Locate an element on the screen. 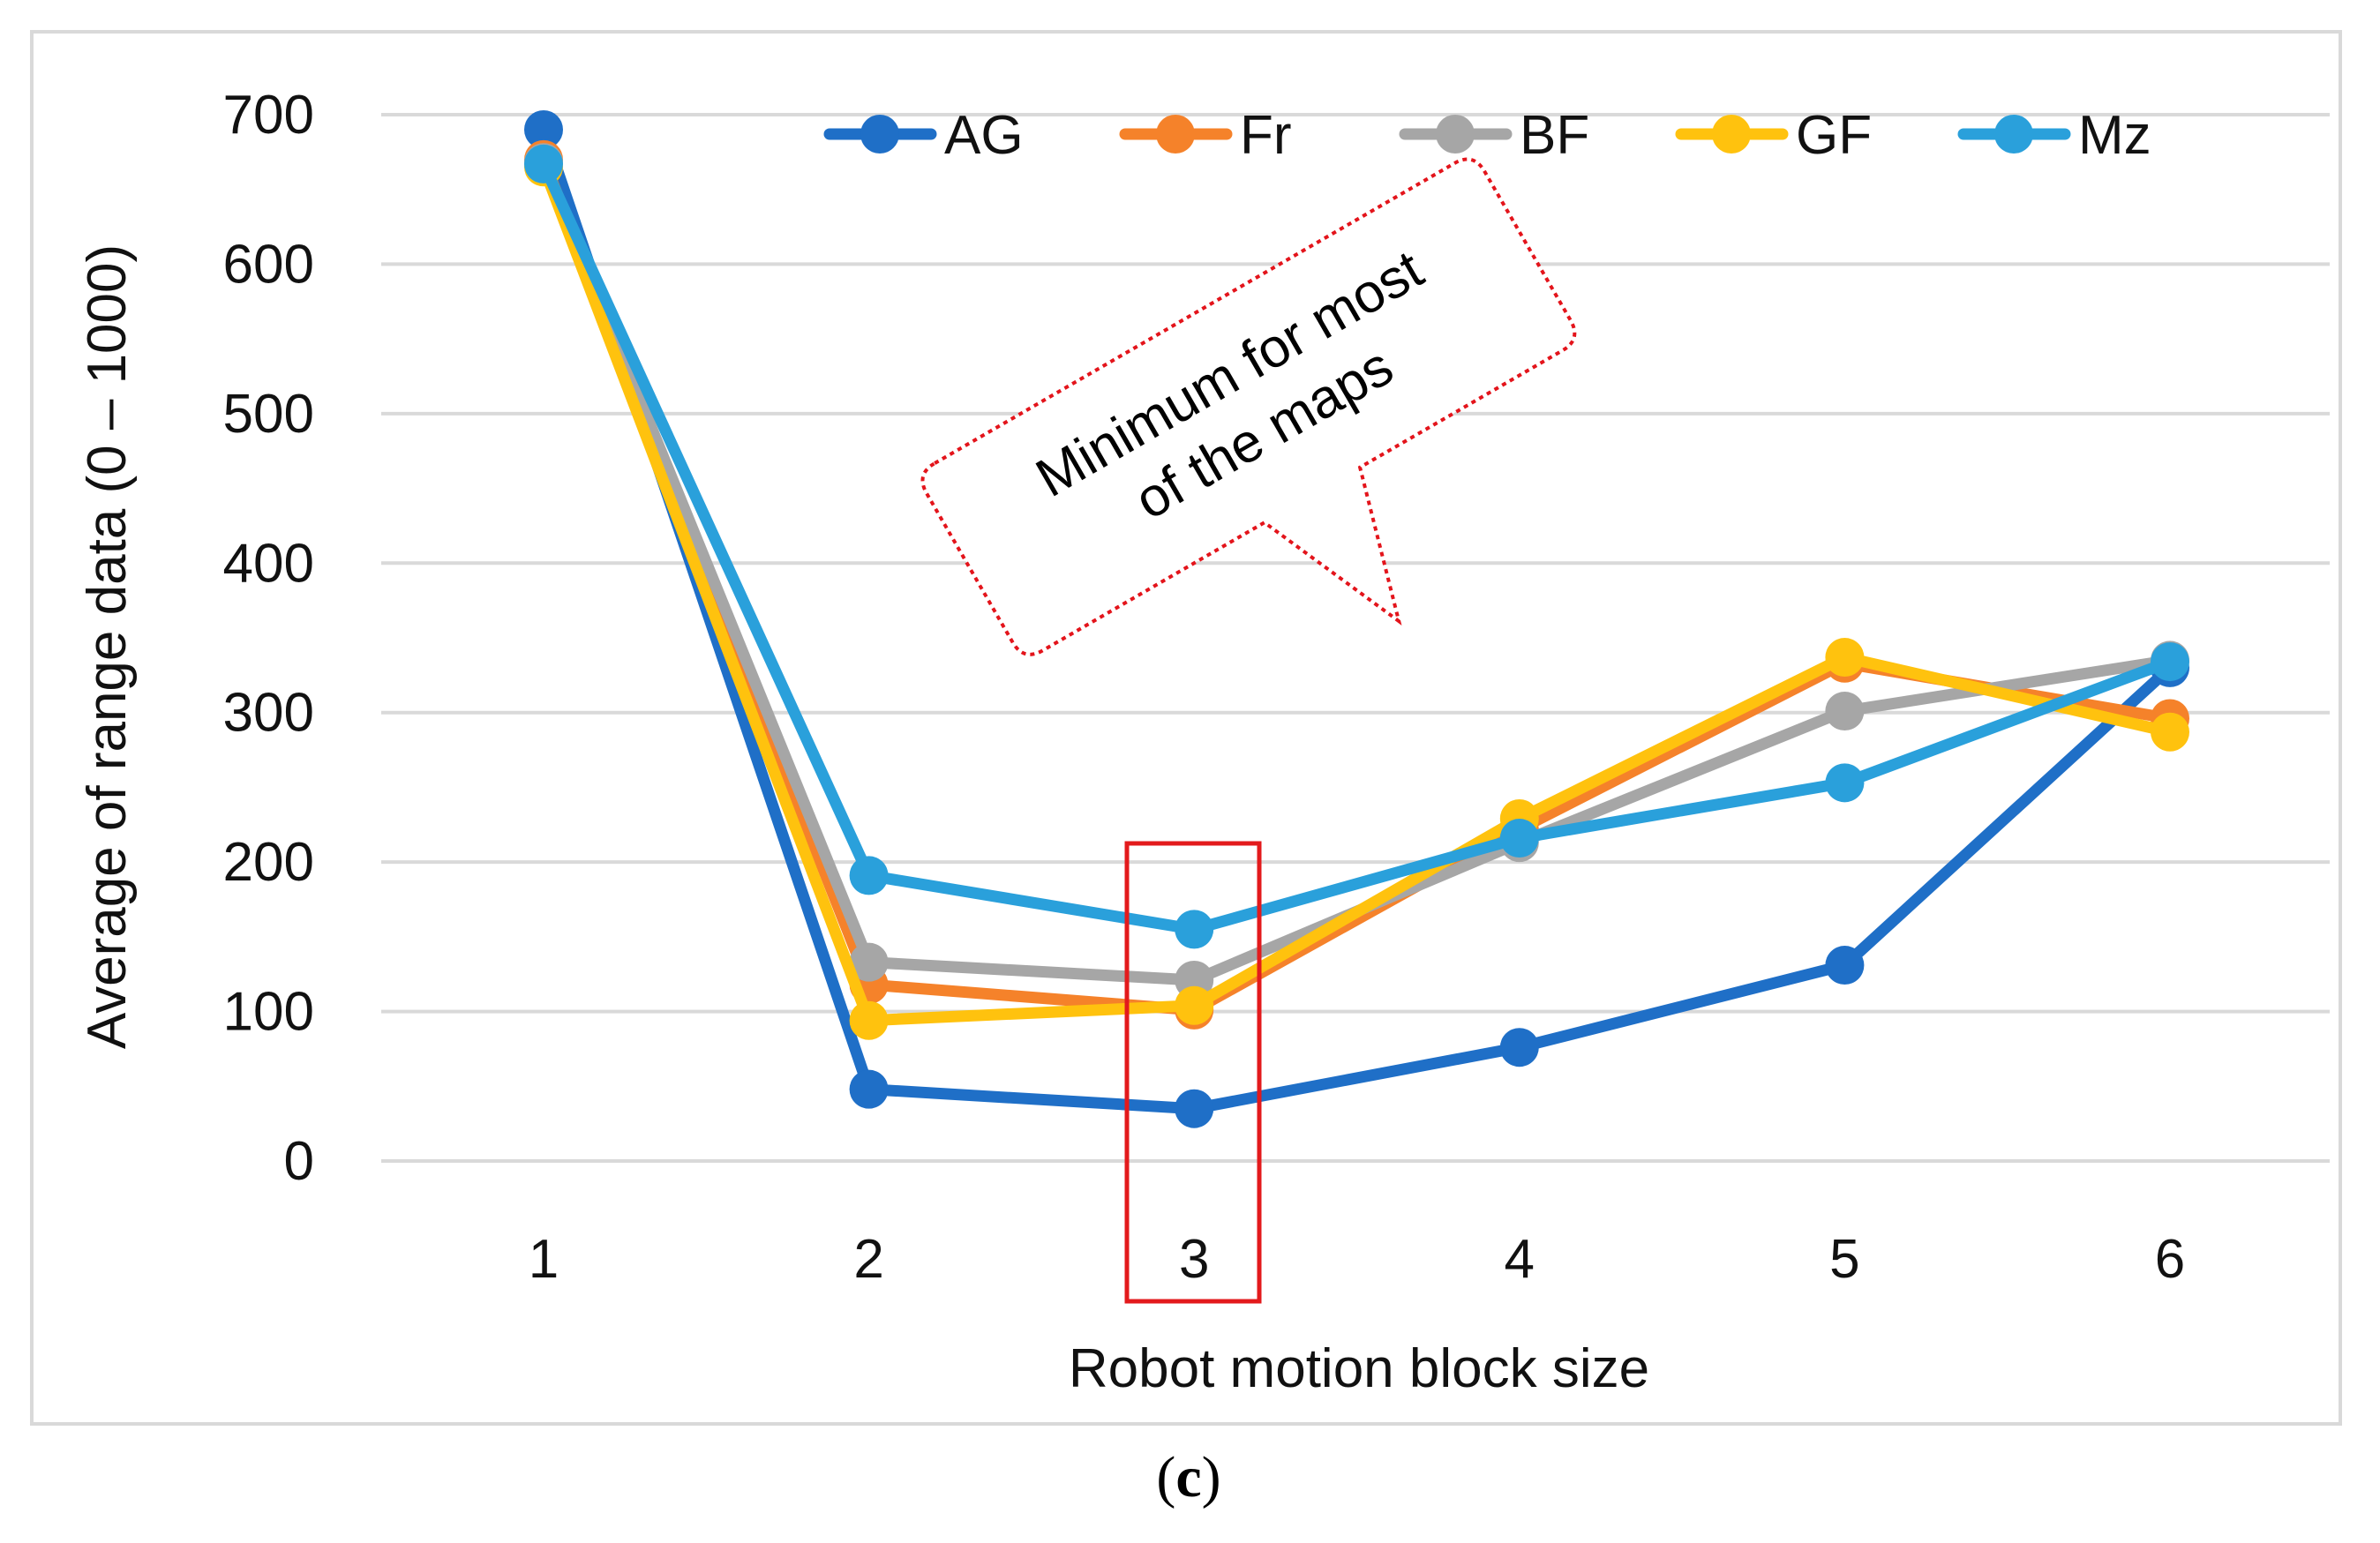  legend-label: AG is located at coordinates (984, 135).